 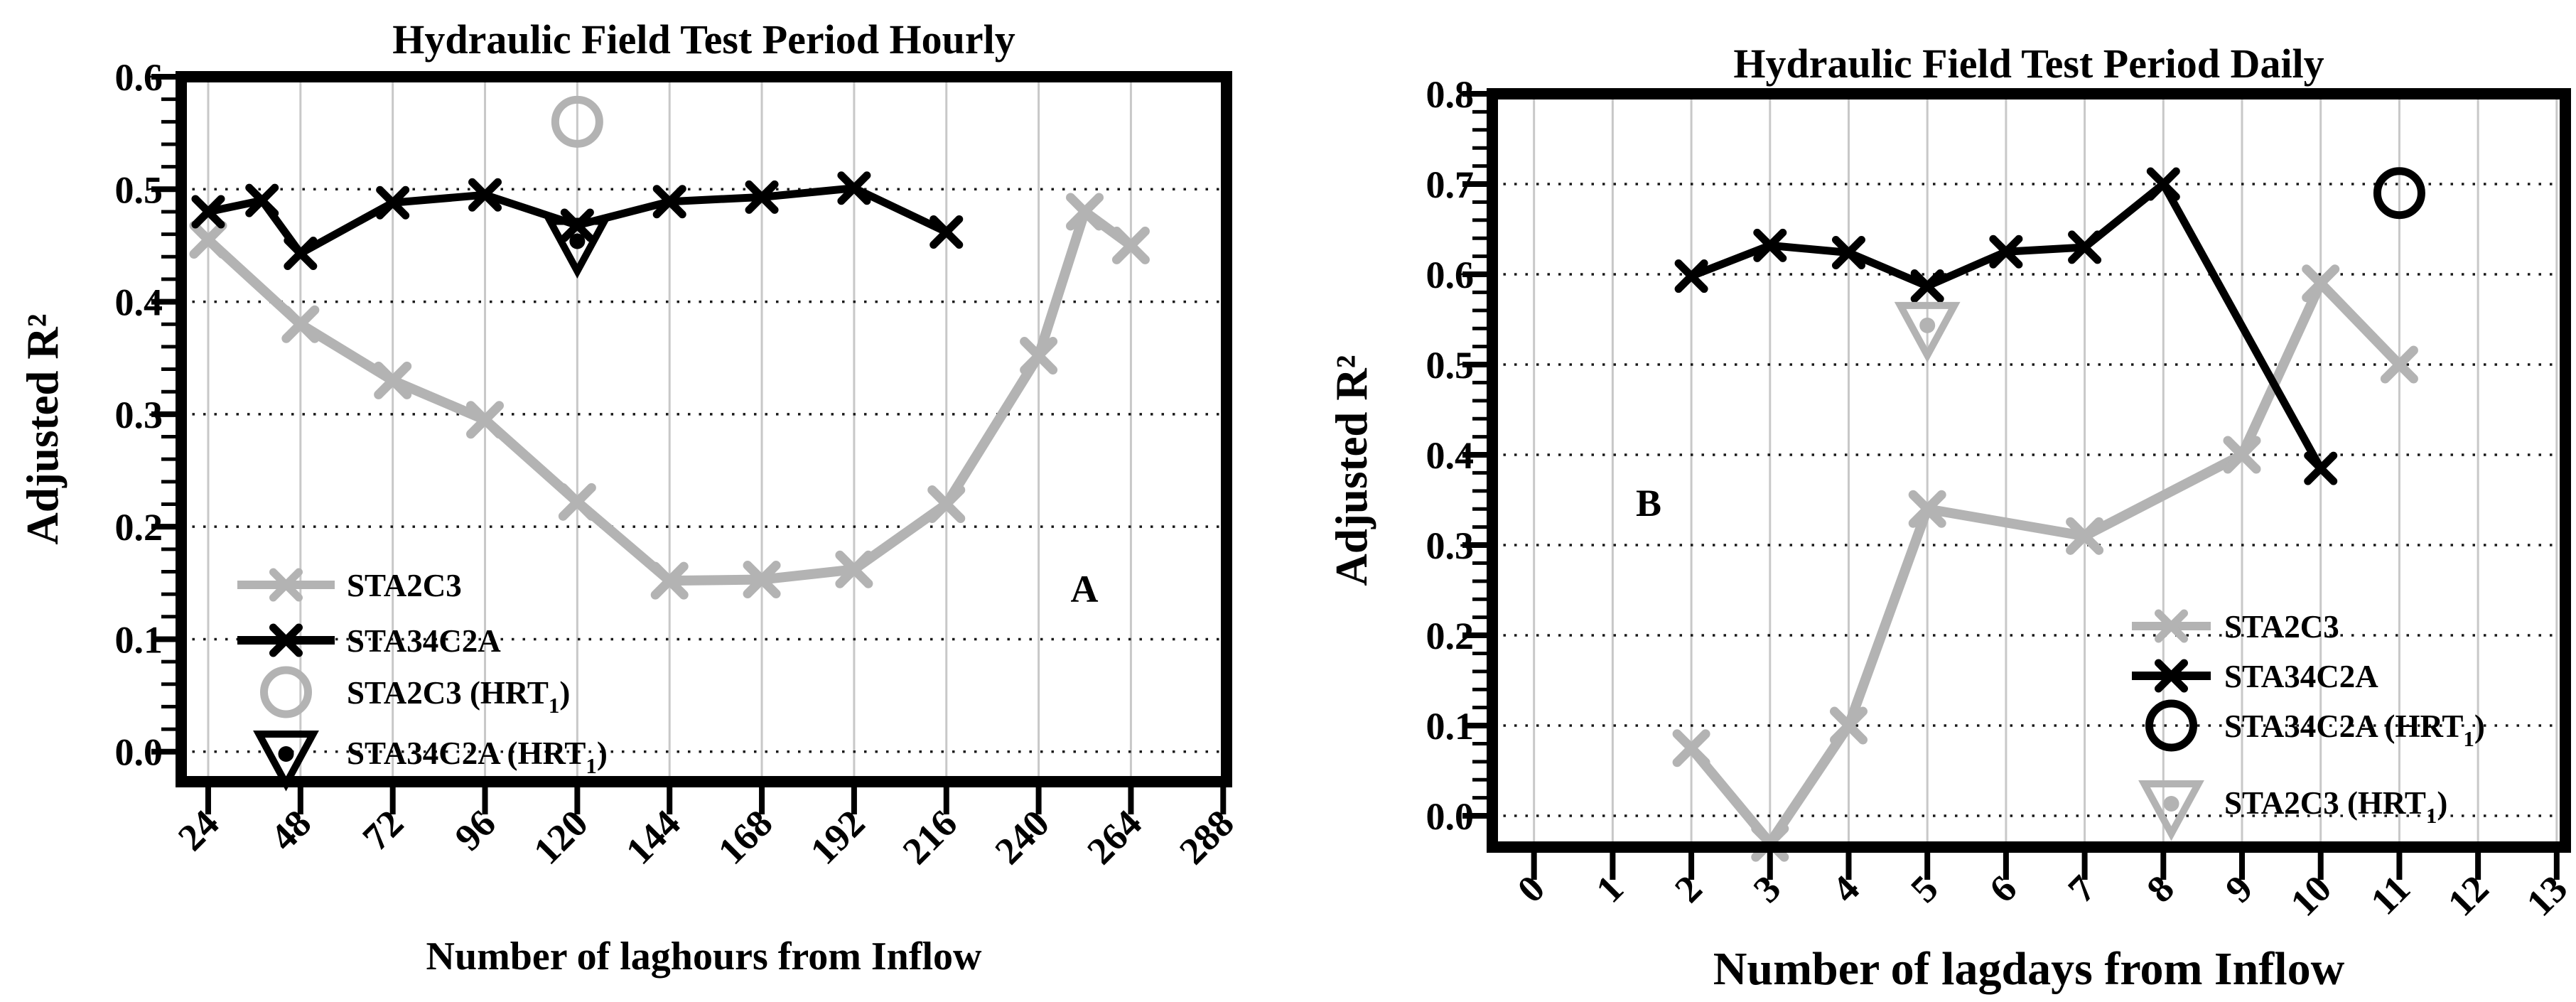 I want to click on point-sta34c2a-hrt, so click(x=2399, y=193).